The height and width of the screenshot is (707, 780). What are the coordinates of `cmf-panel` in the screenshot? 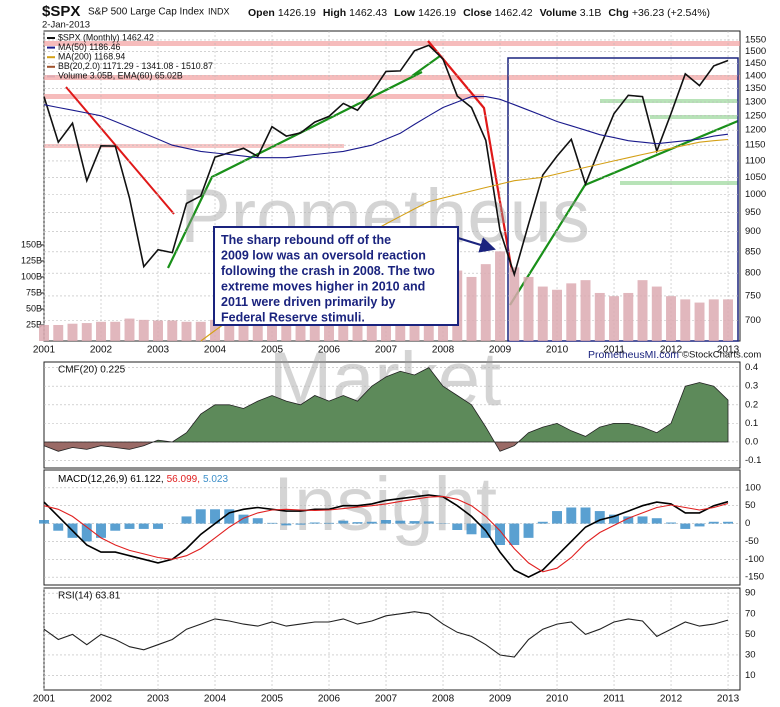 It's located at (392, 415).